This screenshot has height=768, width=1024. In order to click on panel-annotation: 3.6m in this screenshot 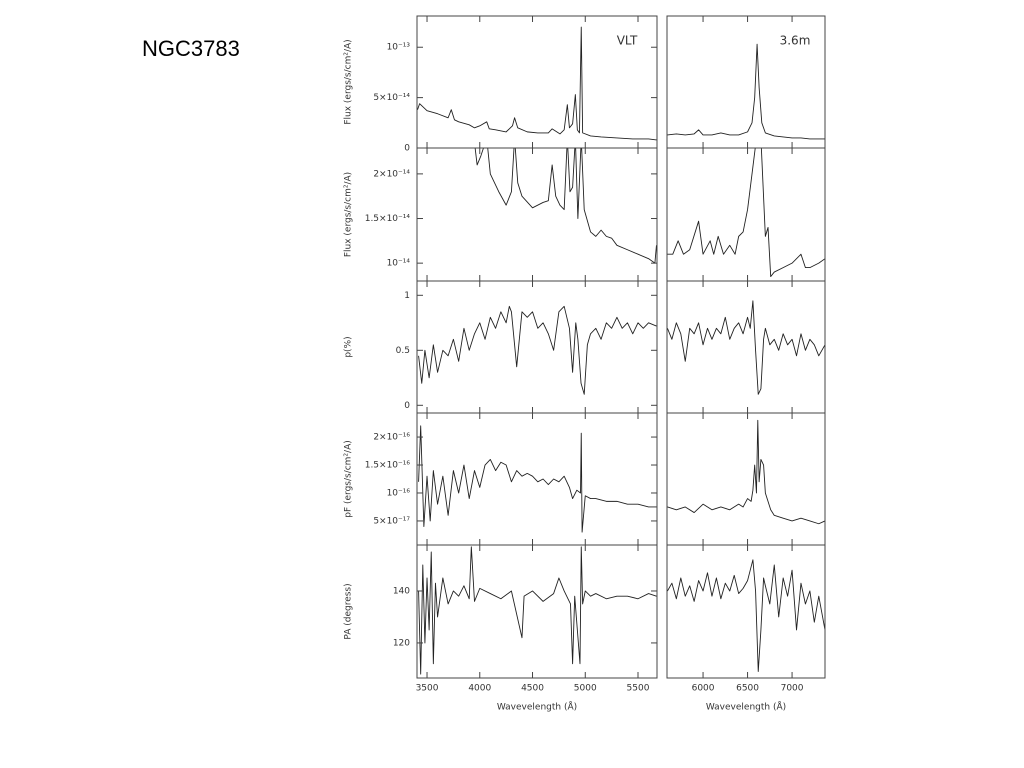, I will do `click(795, 41)`.